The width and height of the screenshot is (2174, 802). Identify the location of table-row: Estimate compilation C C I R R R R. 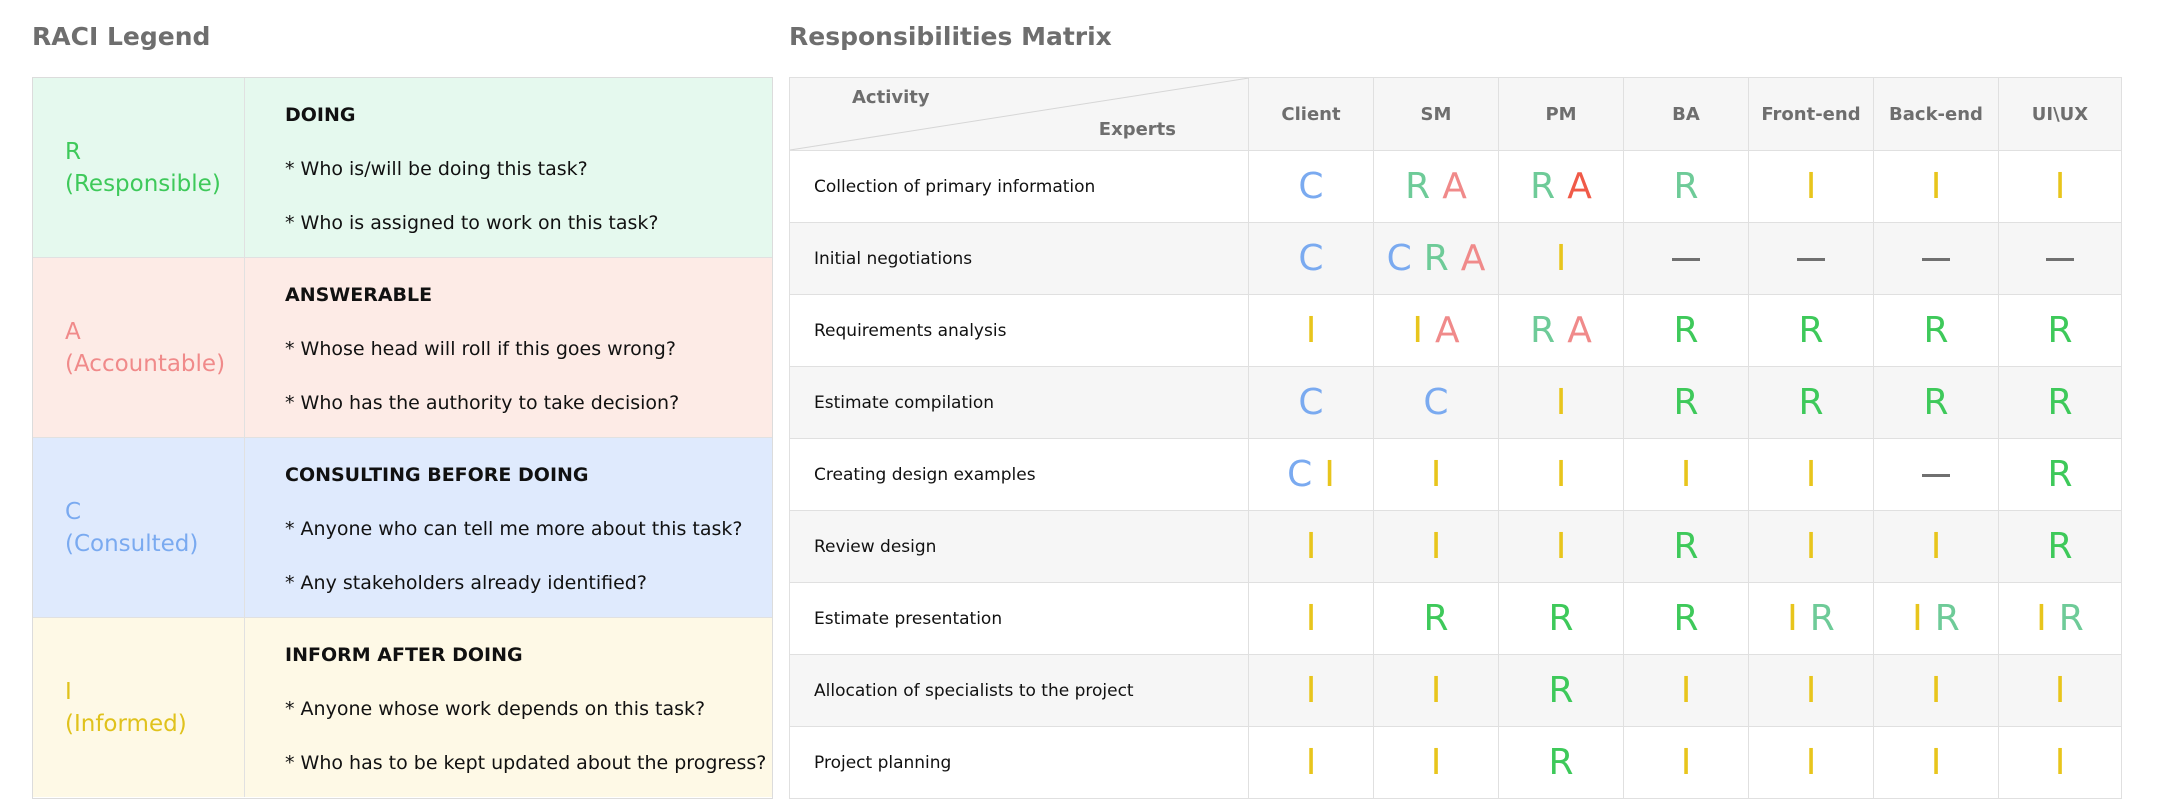
(1455, 402).